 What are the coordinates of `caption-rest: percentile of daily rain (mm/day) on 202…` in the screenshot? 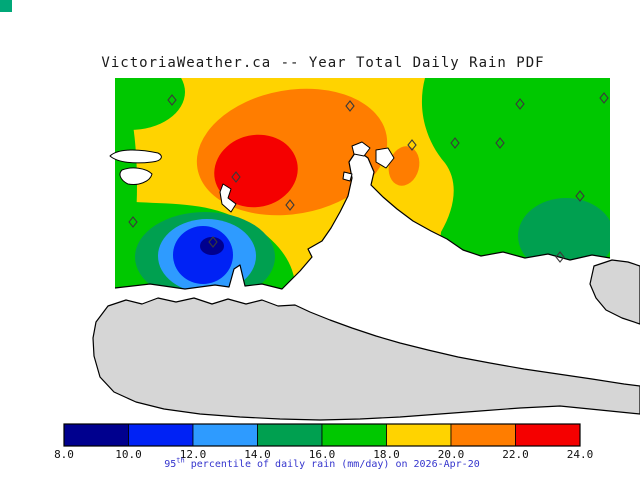 It's located at (332, 464).